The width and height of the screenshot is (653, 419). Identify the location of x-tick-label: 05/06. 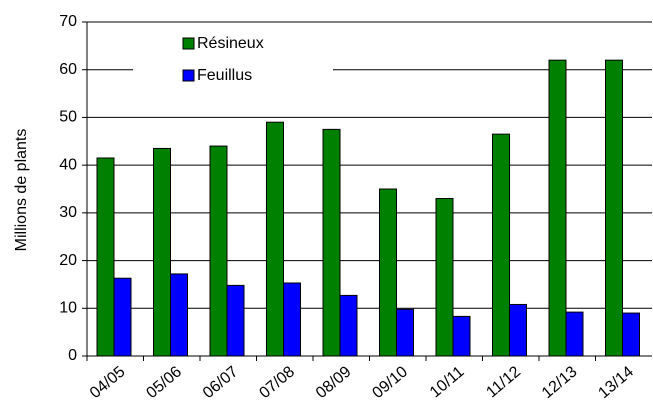
(164, 382).